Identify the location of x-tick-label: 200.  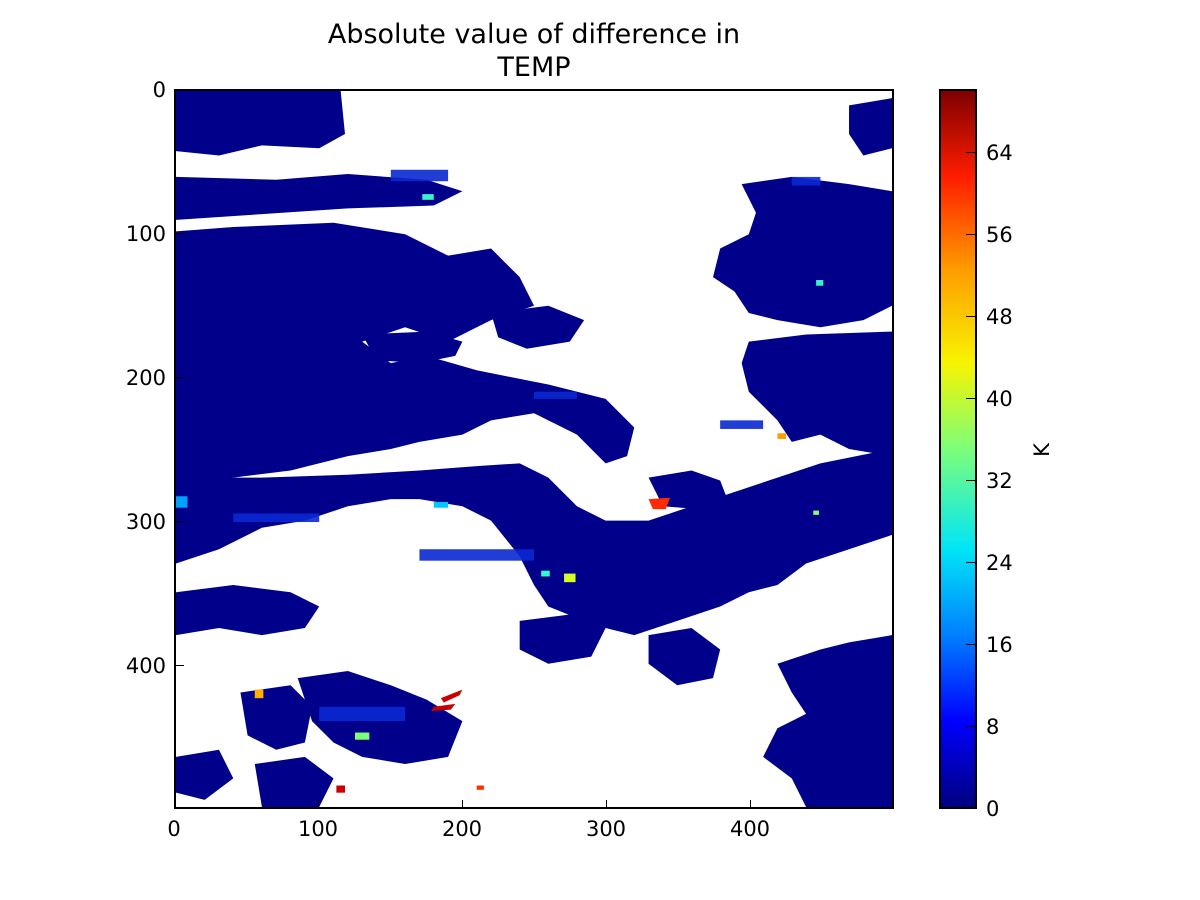
(462, 829).